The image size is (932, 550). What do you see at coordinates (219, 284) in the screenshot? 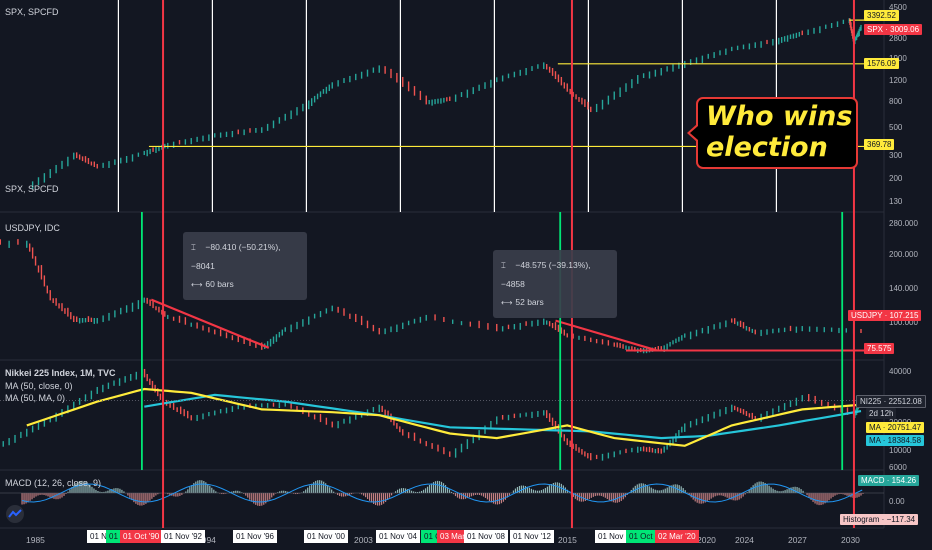
I see `measure1-bars: 60 bars` at bounding box center [219, 284].